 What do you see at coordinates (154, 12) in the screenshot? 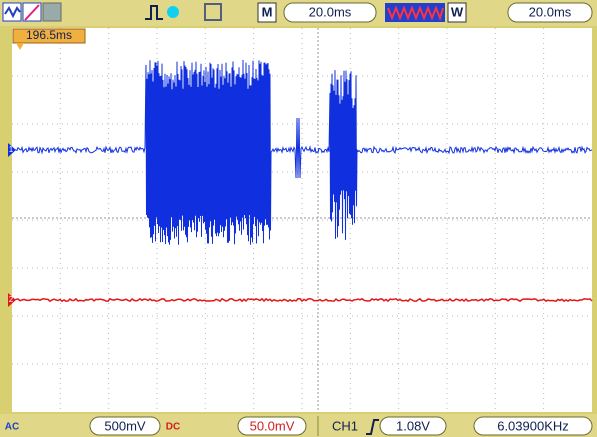
I see `icon-trigger-edge` at bounding box center [154, 12].